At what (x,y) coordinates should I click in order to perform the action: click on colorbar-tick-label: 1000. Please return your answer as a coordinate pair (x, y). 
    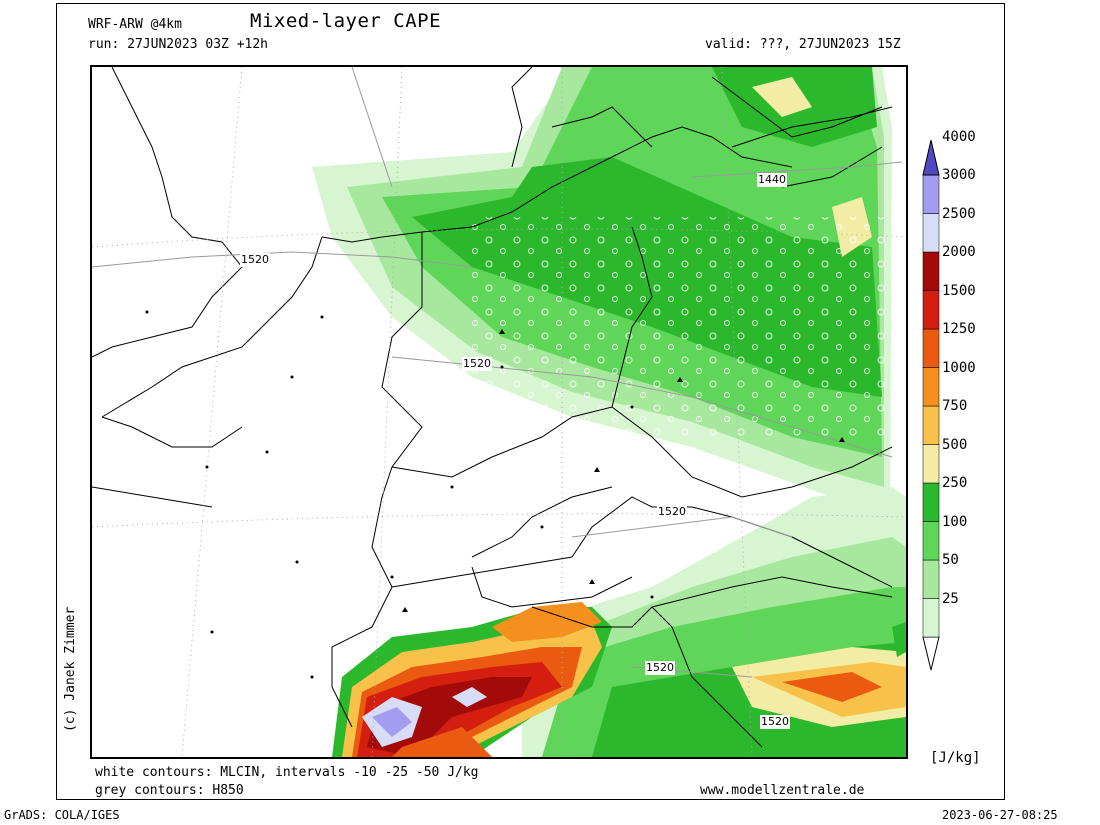
    Looking at the image, I should click on (959, 367).